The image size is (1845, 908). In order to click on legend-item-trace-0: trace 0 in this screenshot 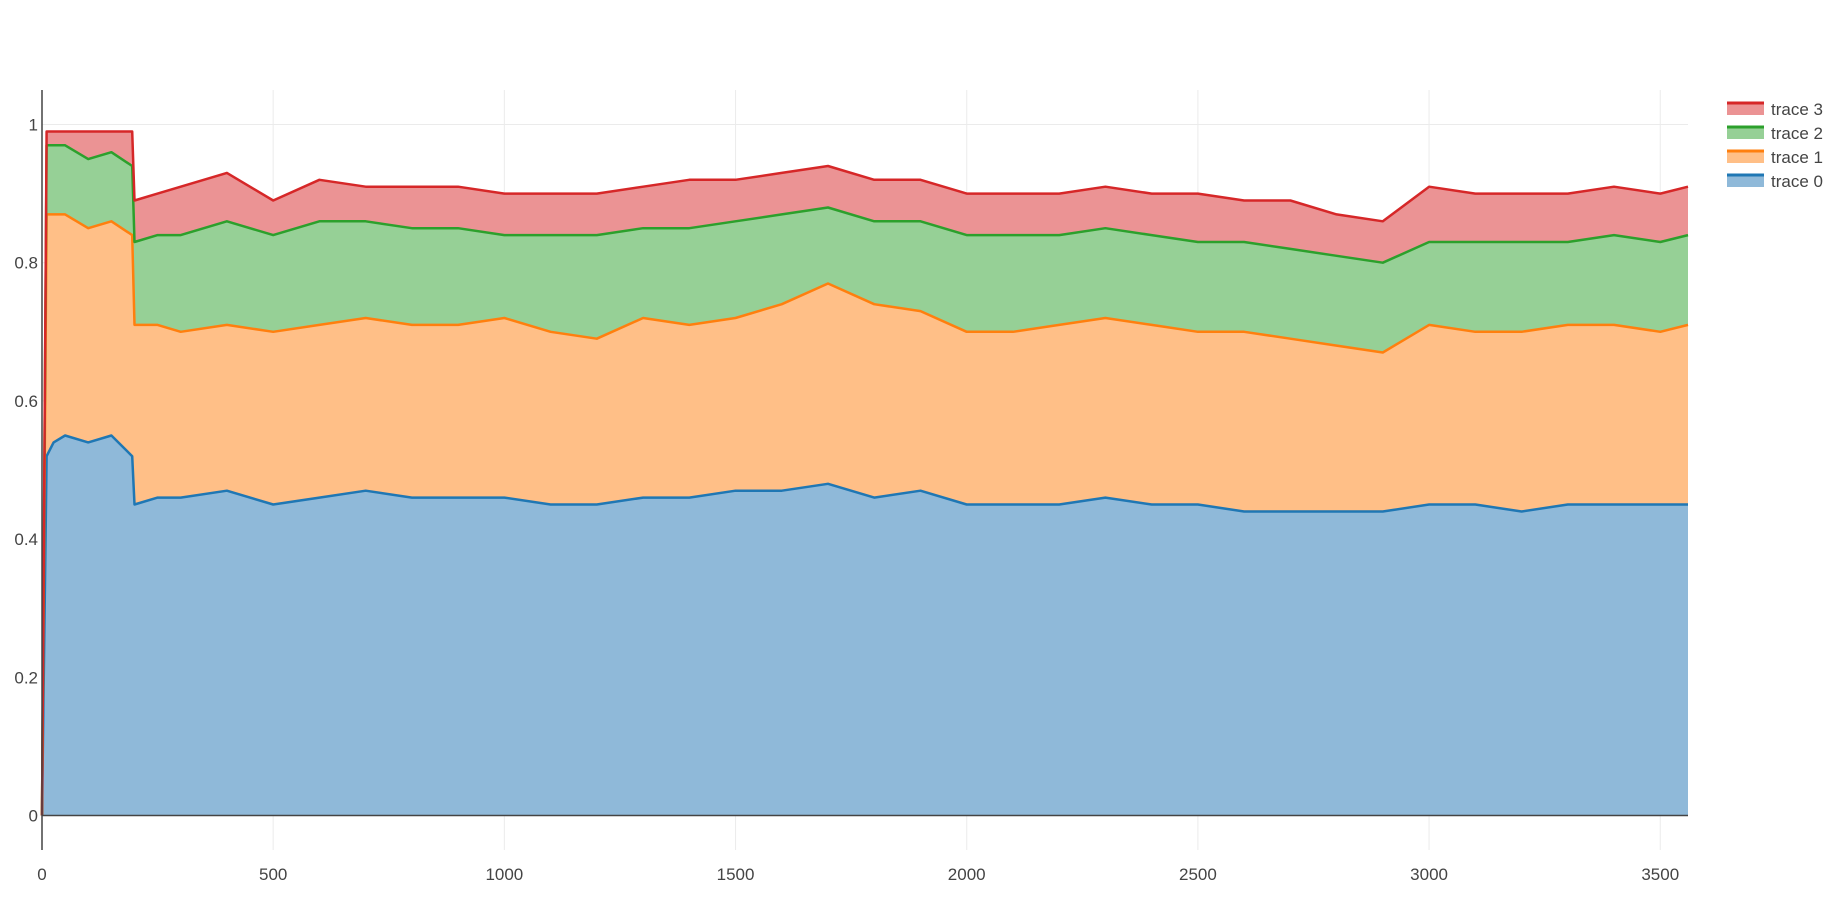, I will do `click(1775, 181)`.